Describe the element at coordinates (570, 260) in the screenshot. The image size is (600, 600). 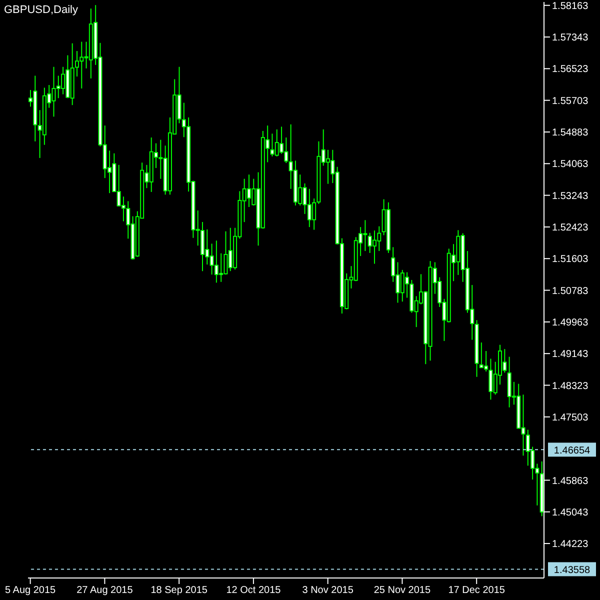
I see `y-tick-label: 1.51603` at that location.